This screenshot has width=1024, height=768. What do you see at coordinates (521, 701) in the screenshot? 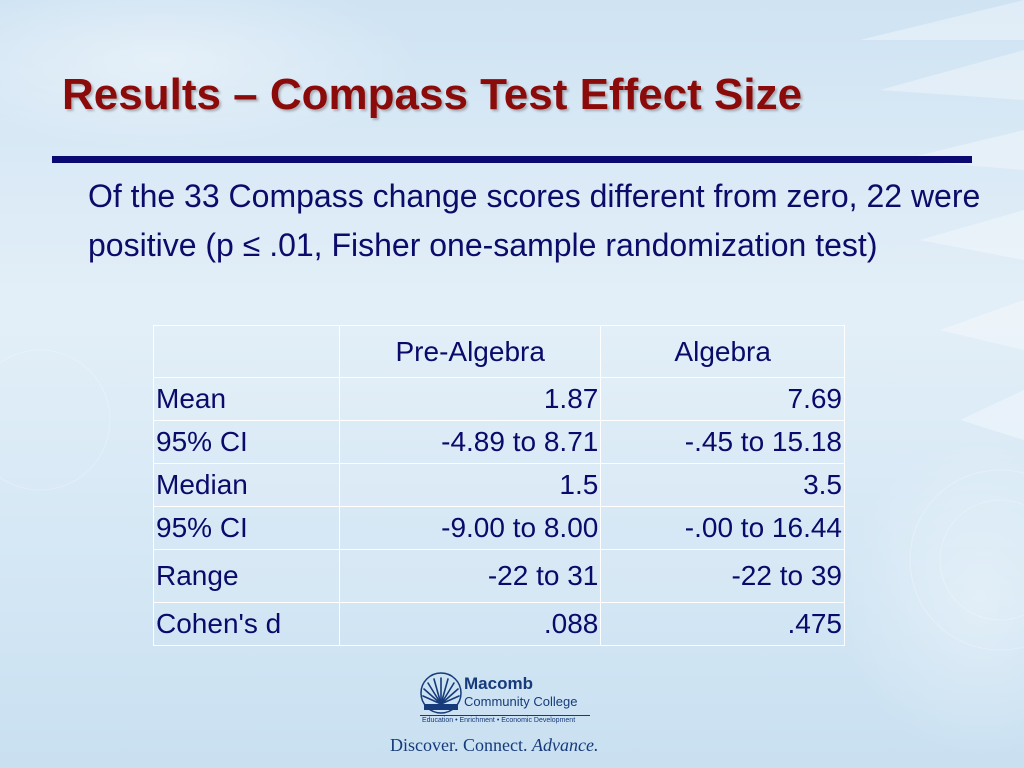
I see `logo-name-line2: Community College` at bounding box center [521, 701].